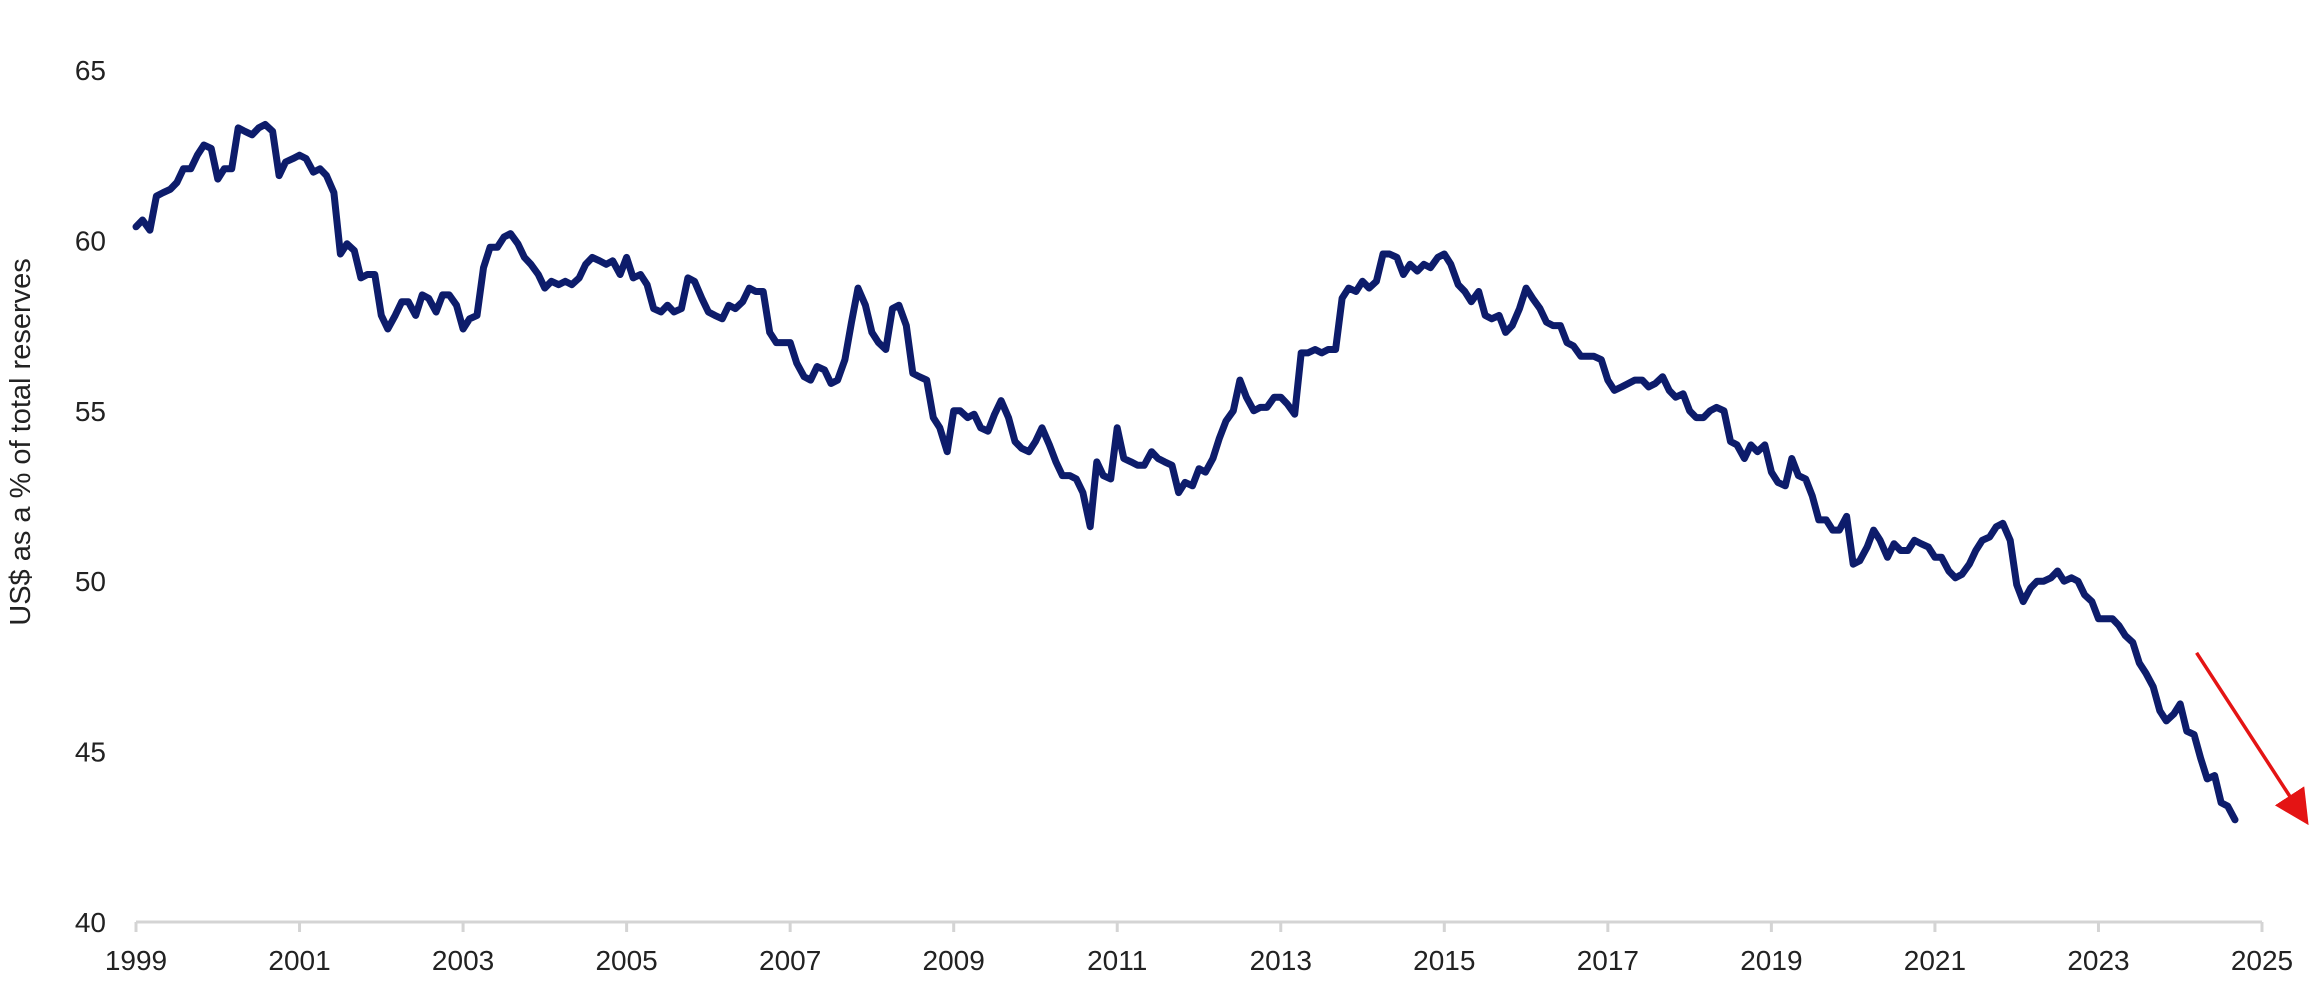  Describe the element at coordinates (90, 240) in the screenshot. I see `y-tick-label: 60` at that location.